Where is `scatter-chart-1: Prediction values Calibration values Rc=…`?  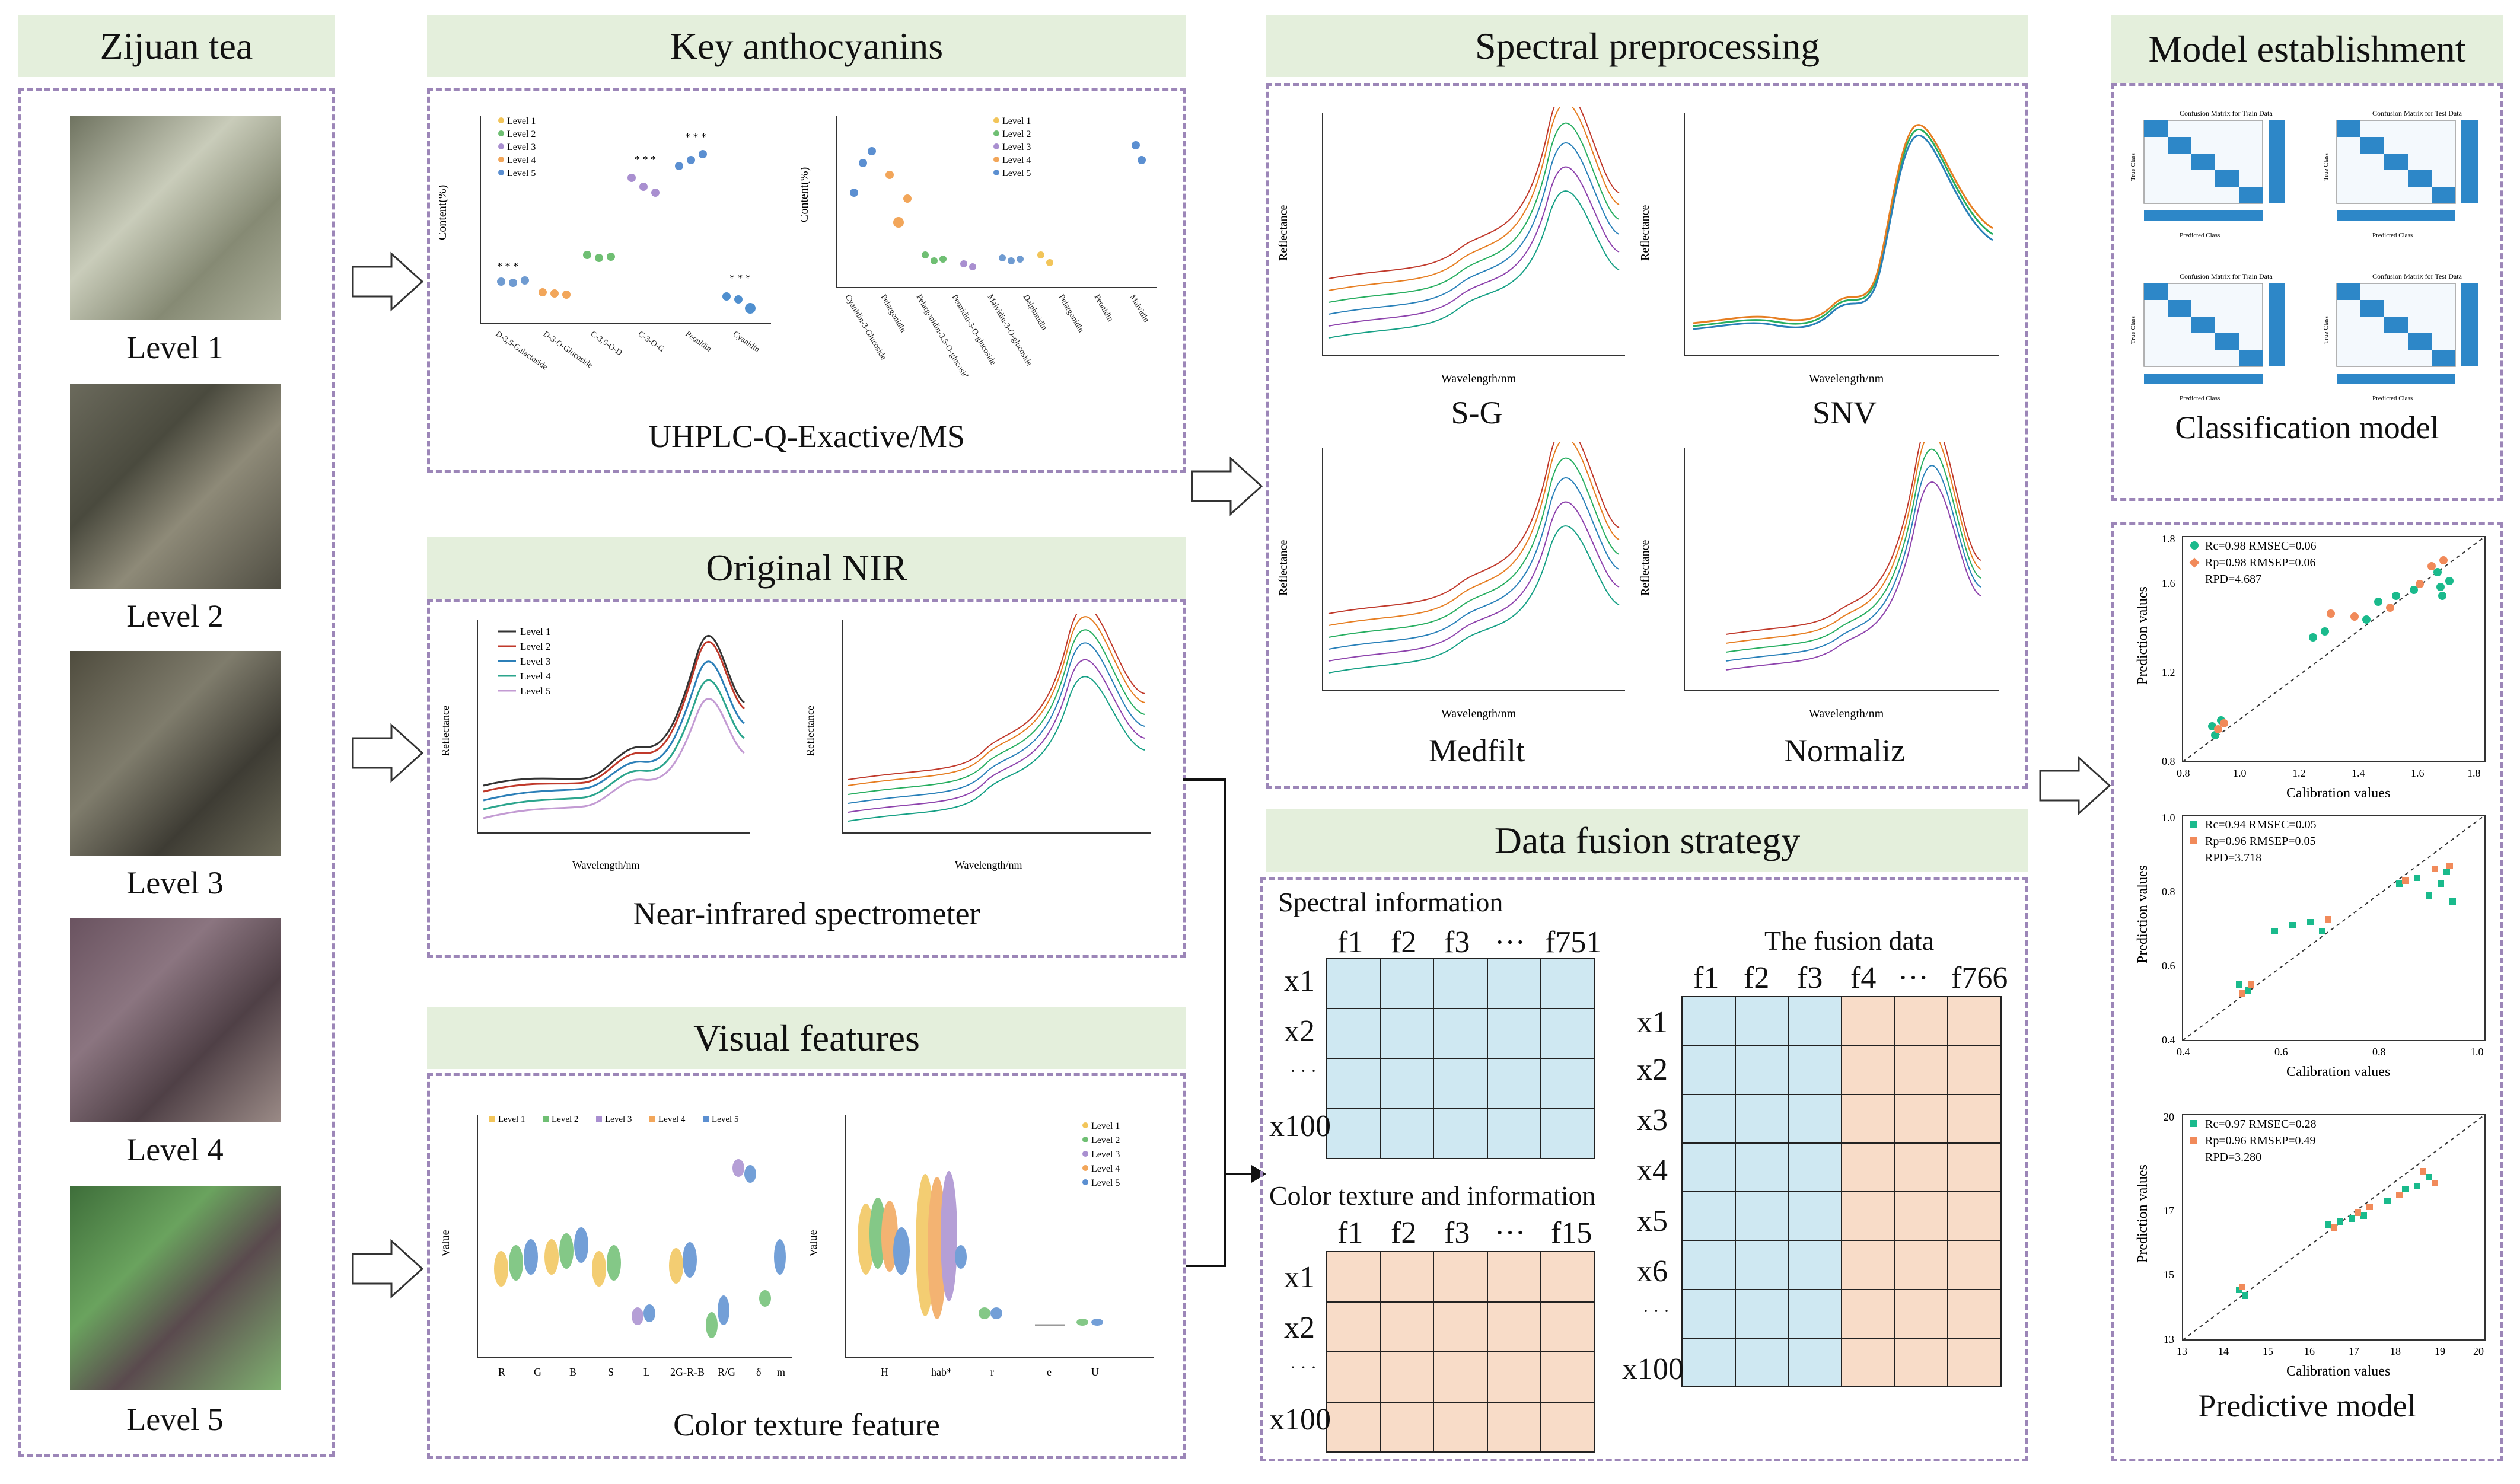 scatter-chart-1: Prediction values Calibration values Rc=… is located at coordinates (2310, 667).